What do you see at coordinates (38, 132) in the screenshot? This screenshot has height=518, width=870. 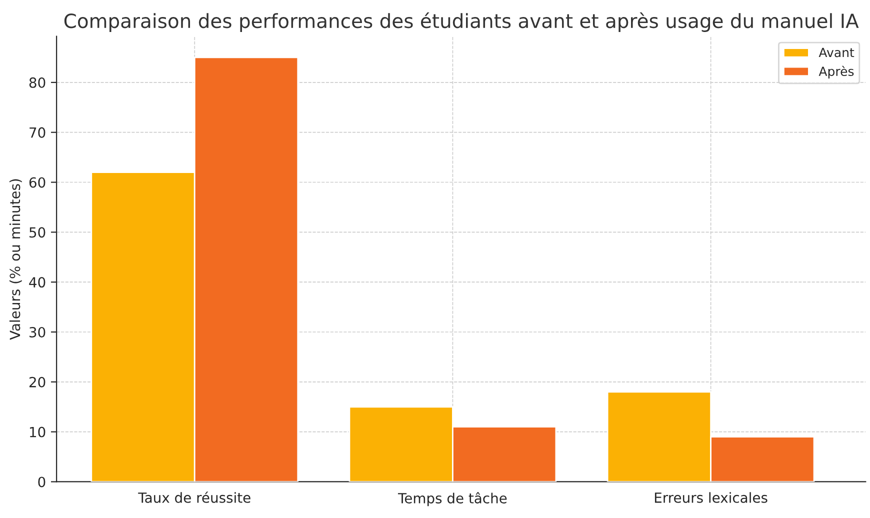 I see `y-tick-label: 70` at bounding box center [38, 132].